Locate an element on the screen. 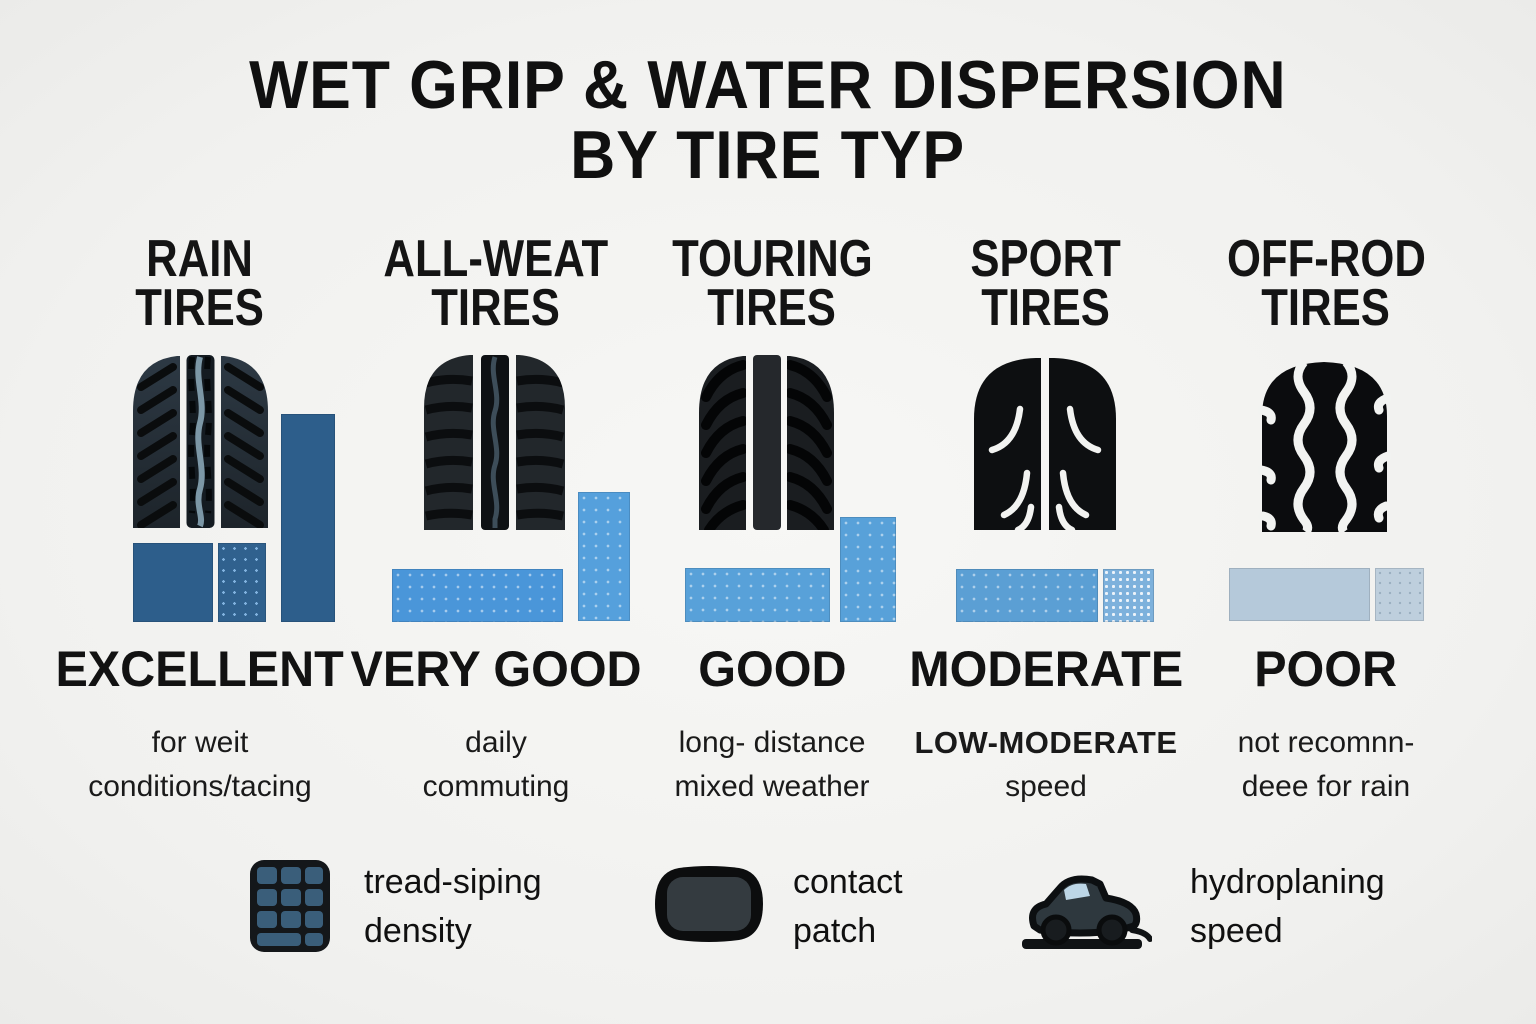  rating-label: MODERATE is located at coordinates (1046, 669).